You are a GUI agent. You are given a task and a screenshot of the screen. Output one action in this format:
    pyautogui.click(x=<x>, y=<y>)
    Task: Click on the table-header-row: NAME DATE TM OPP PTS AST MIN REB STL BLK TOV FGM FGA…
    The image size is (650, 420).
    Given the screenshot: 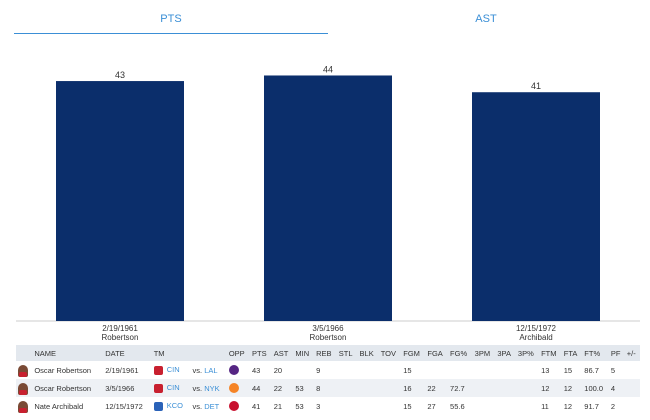 What is the action you would take?
    pyautogui.click(x=328, y=353)
    